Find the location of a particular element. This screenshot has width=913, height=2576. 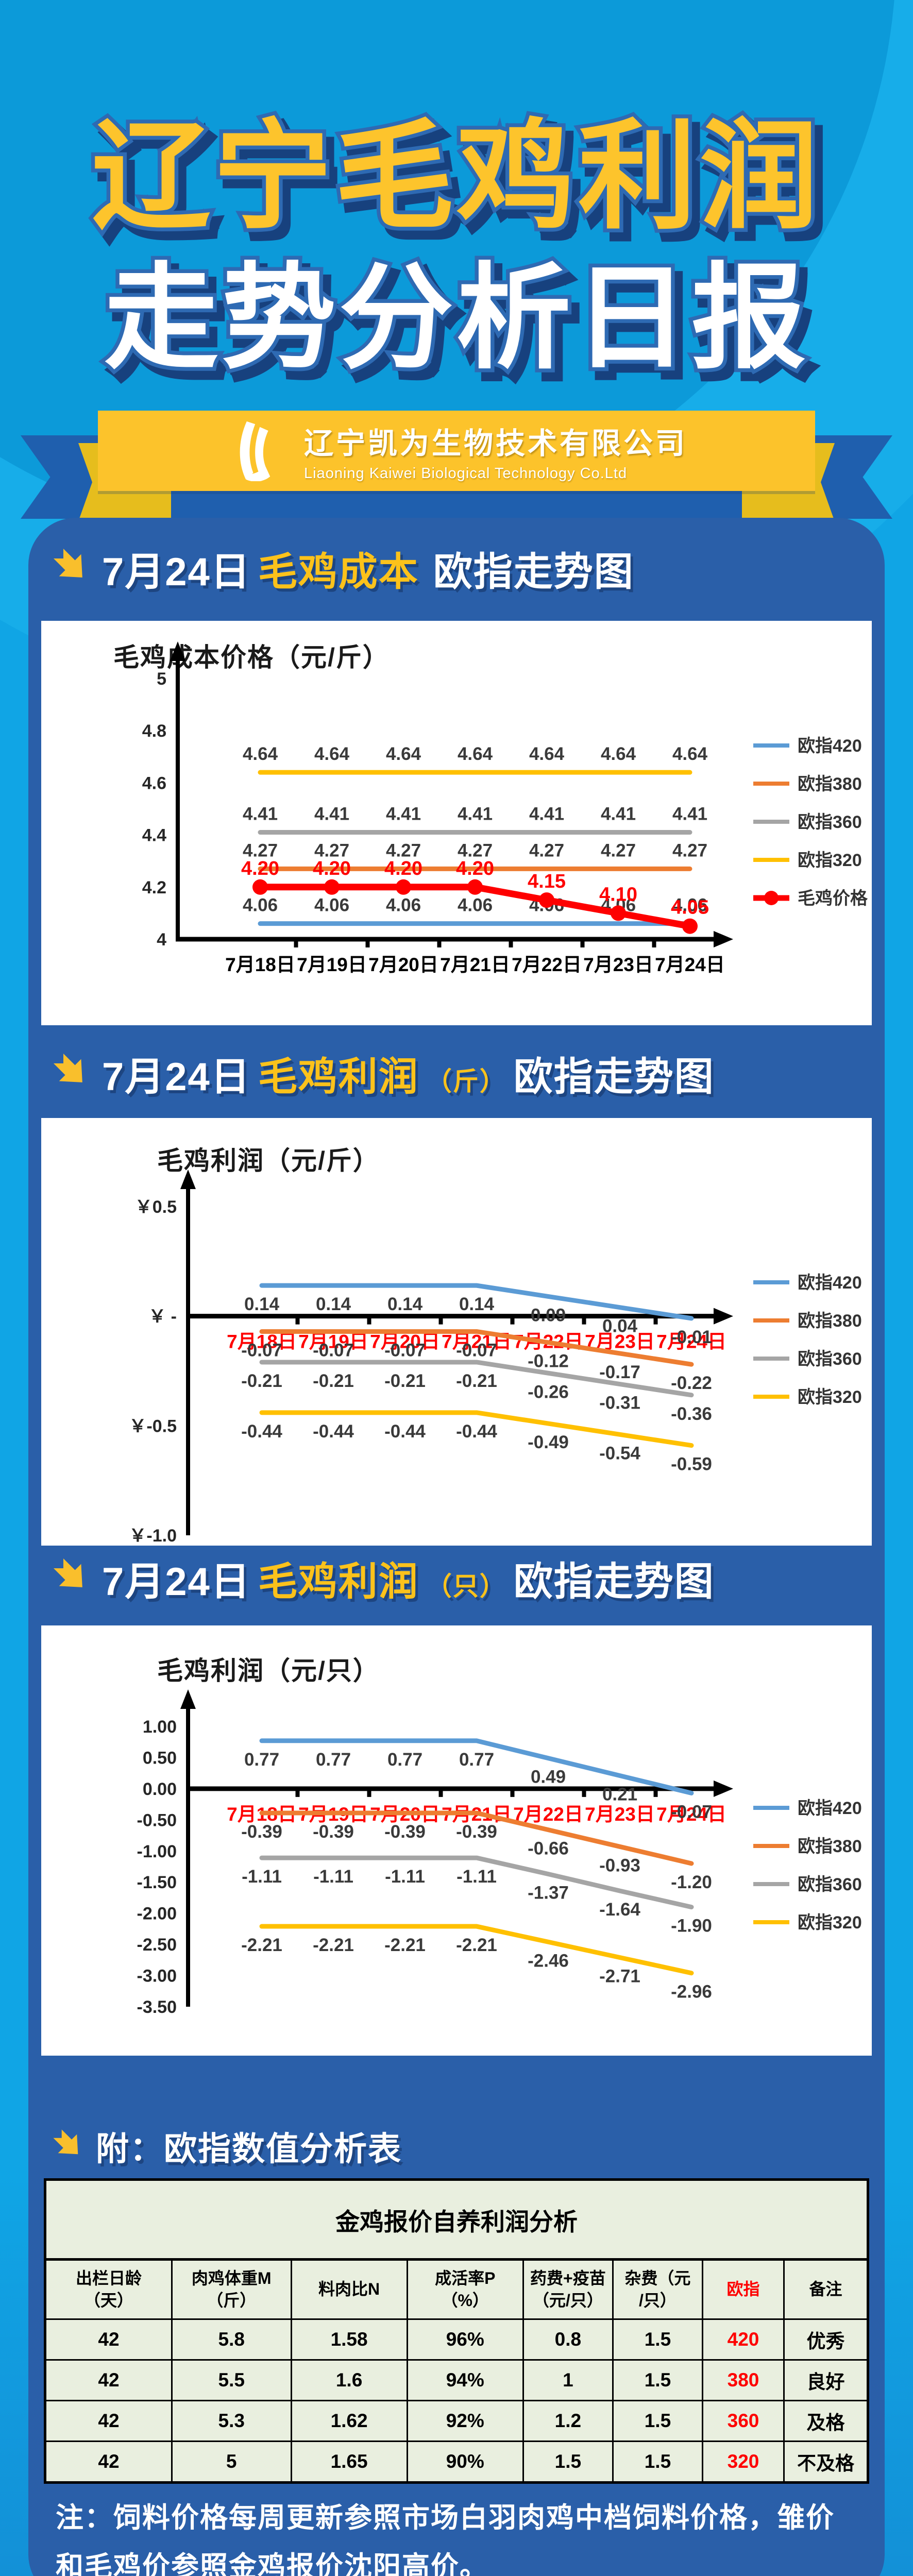

svg-text: -0.59 is located at coordinates (691, 1464).